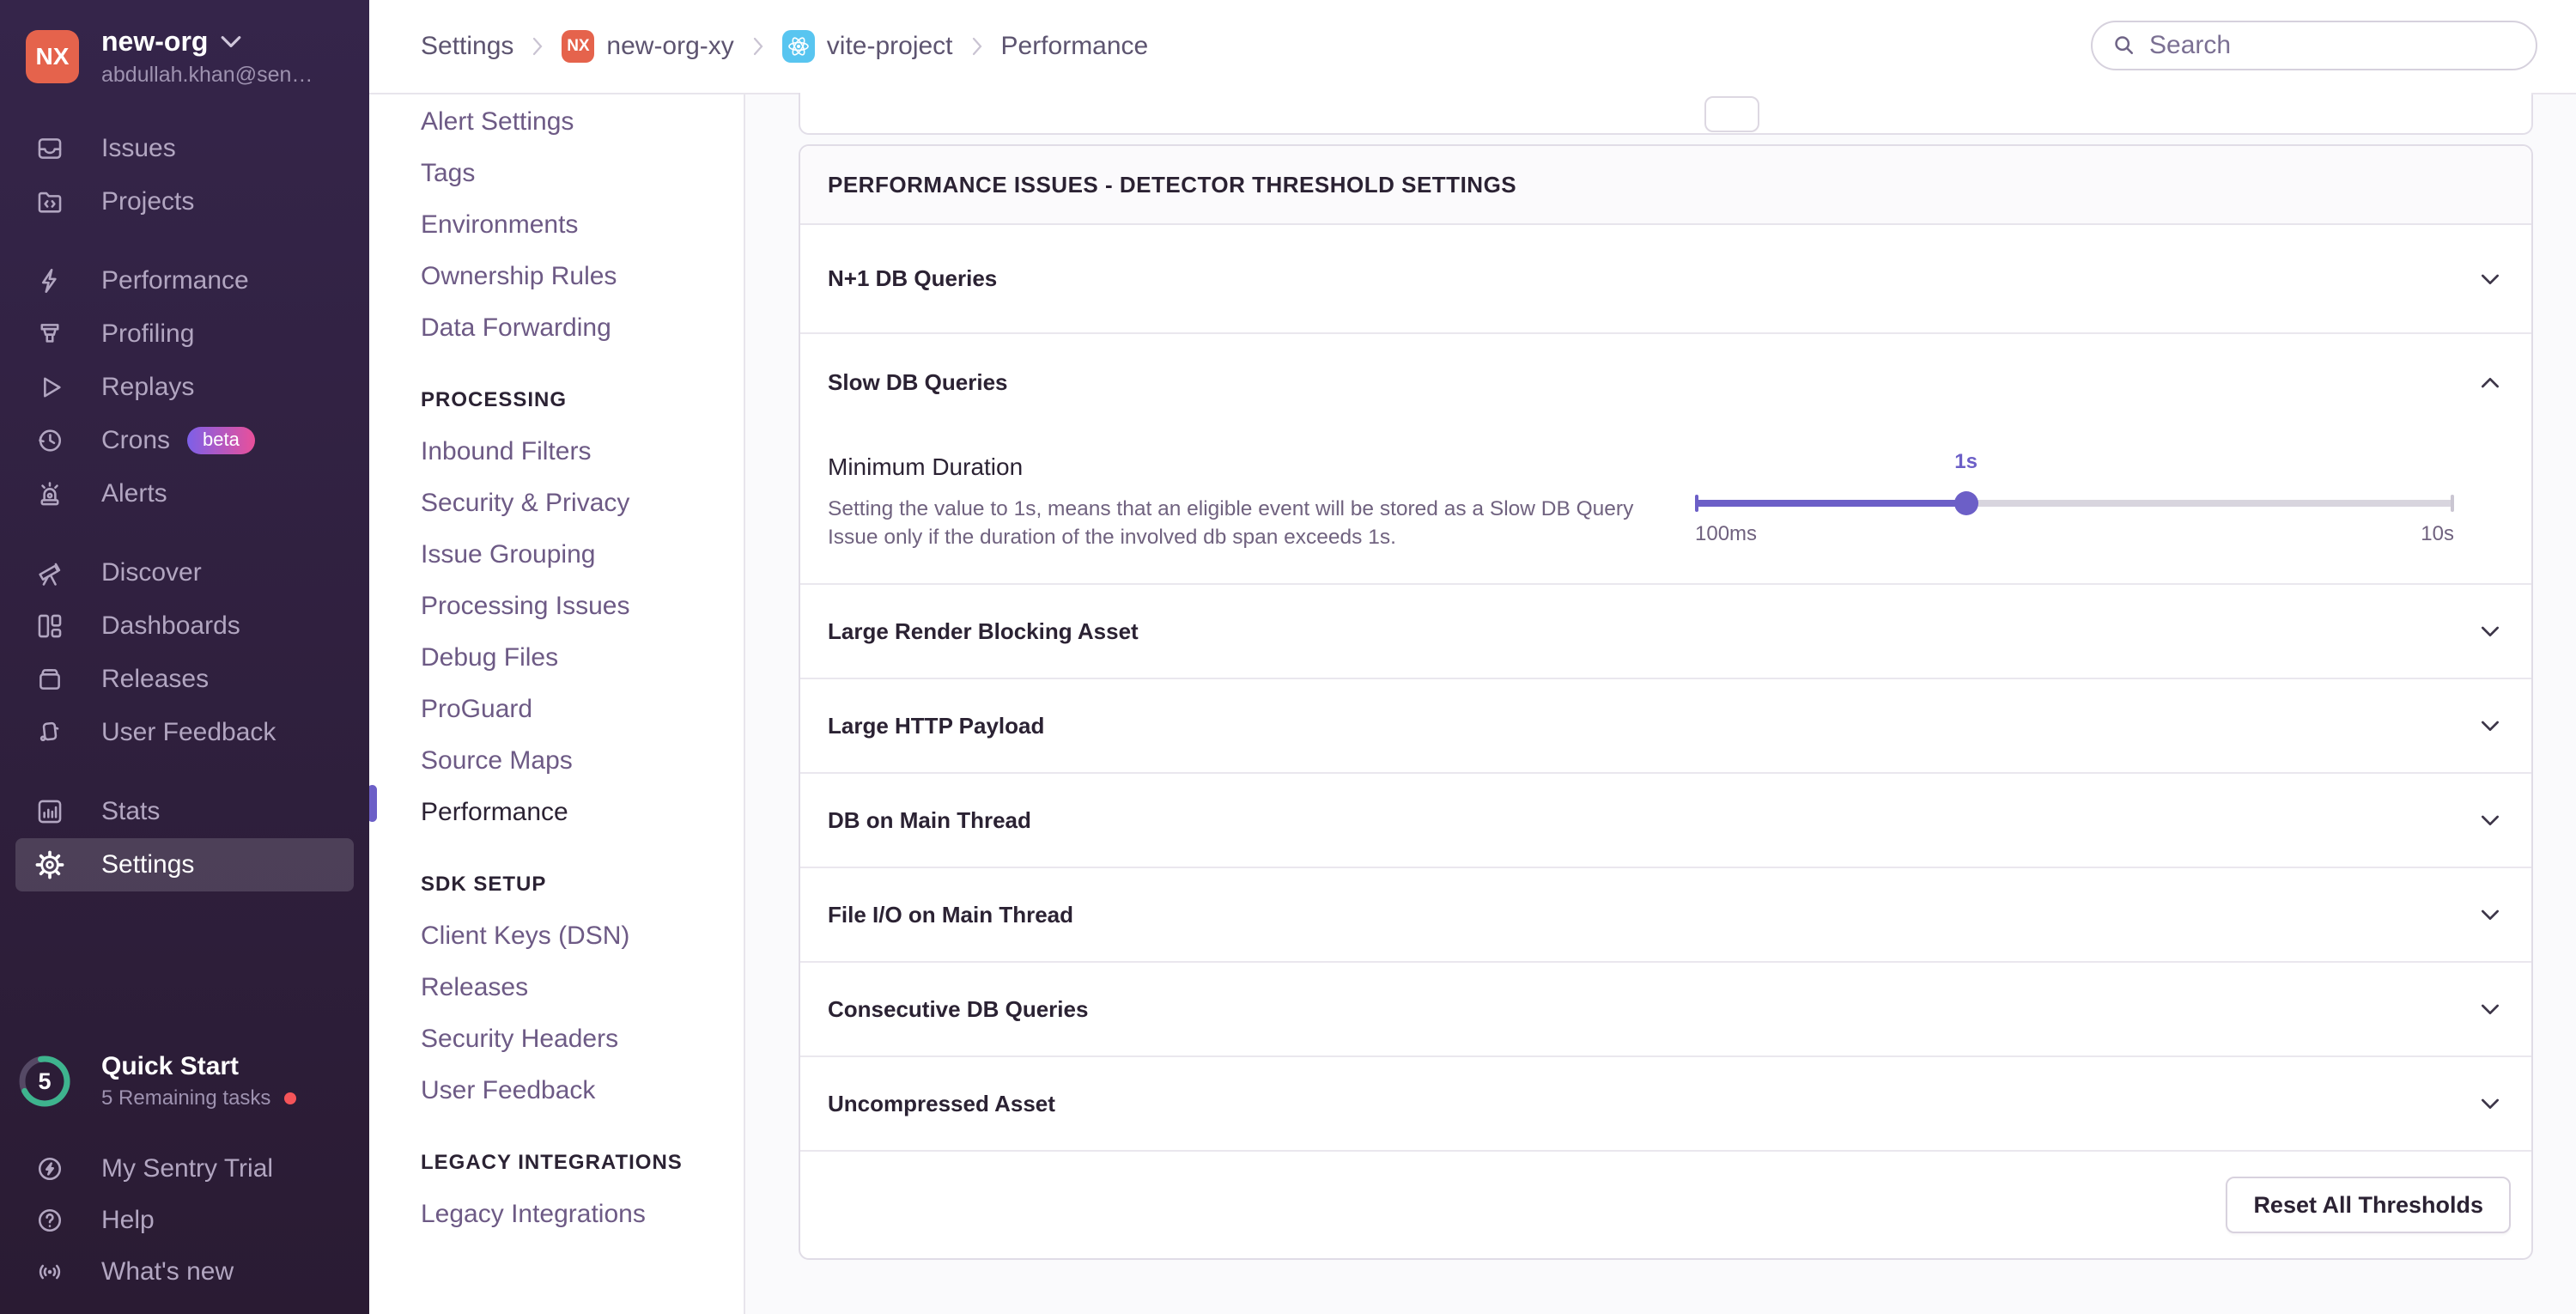  Describe the element at coordinates (185, 572) in the screenshot. I see `sidebar-item-discover: Discover` at that location.